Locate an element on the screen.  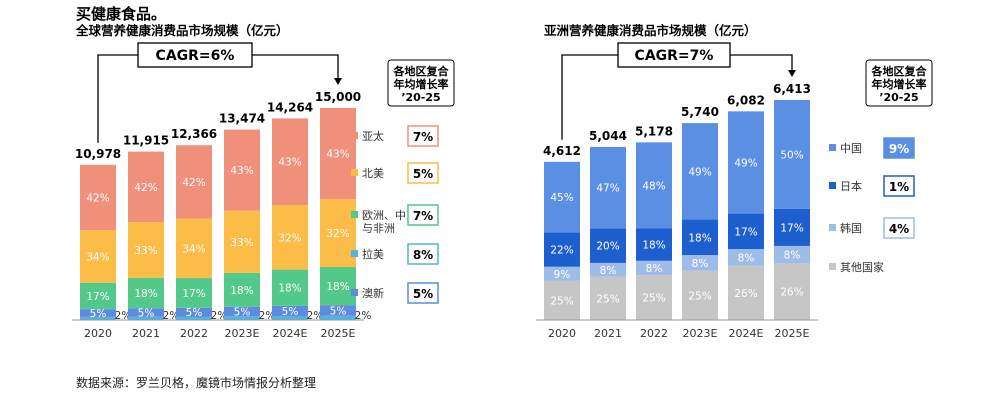
segment-label-japan: 17% is located at coordinates (745, 232).